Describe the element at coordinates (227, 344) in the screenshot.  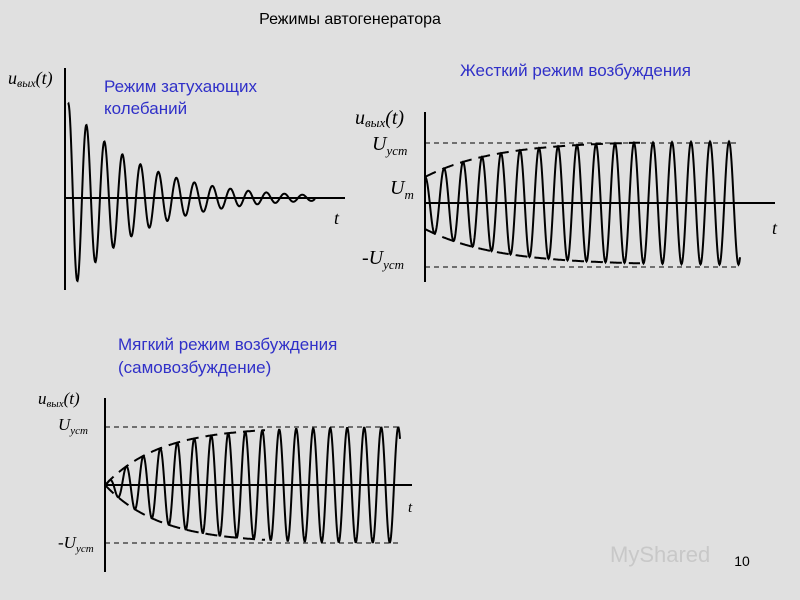
I see `caption: Мягкий режим возбуждения` at that location.